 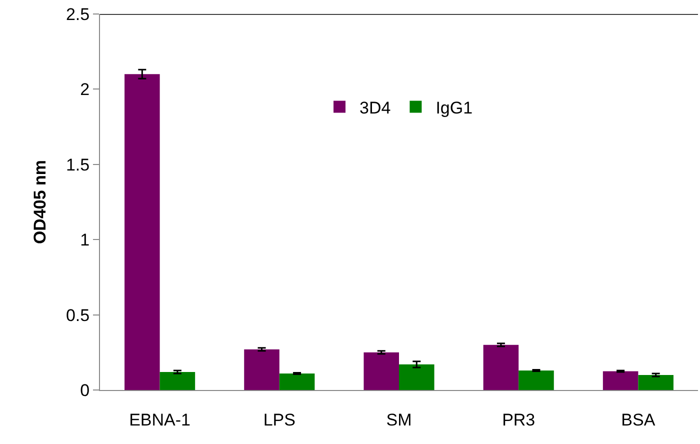 What do you see at coordinates (279, 420) in the screenshot?
I see `x-tick-label: LPS` at bounding box center [279, 420].